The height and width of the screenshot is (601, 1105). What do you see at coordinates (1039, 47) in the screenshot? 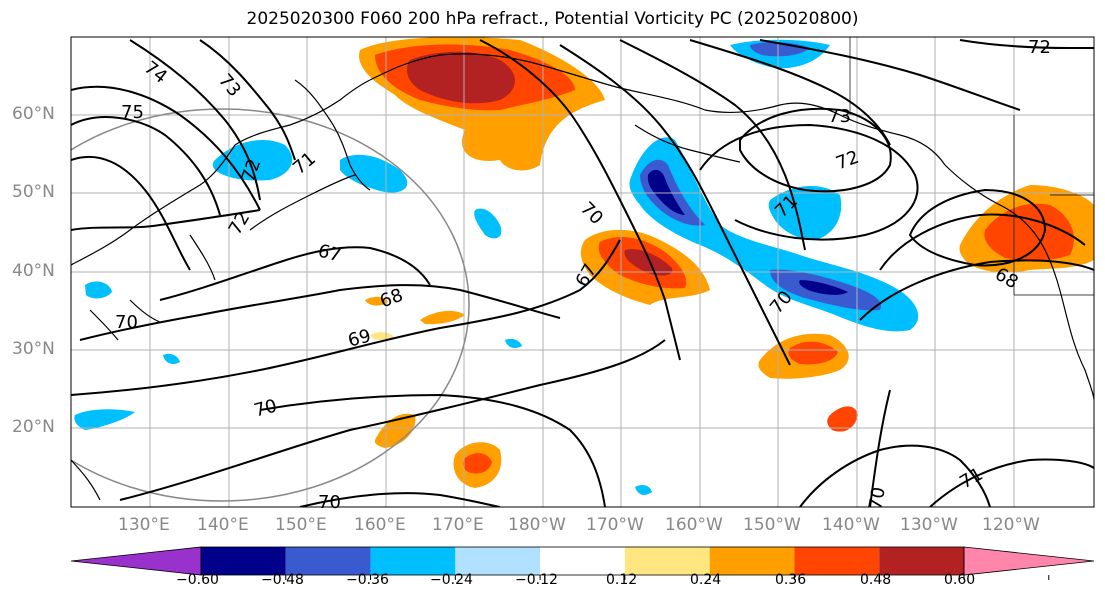
I see `contour-label: 72` at bounding box center [1039, 47].